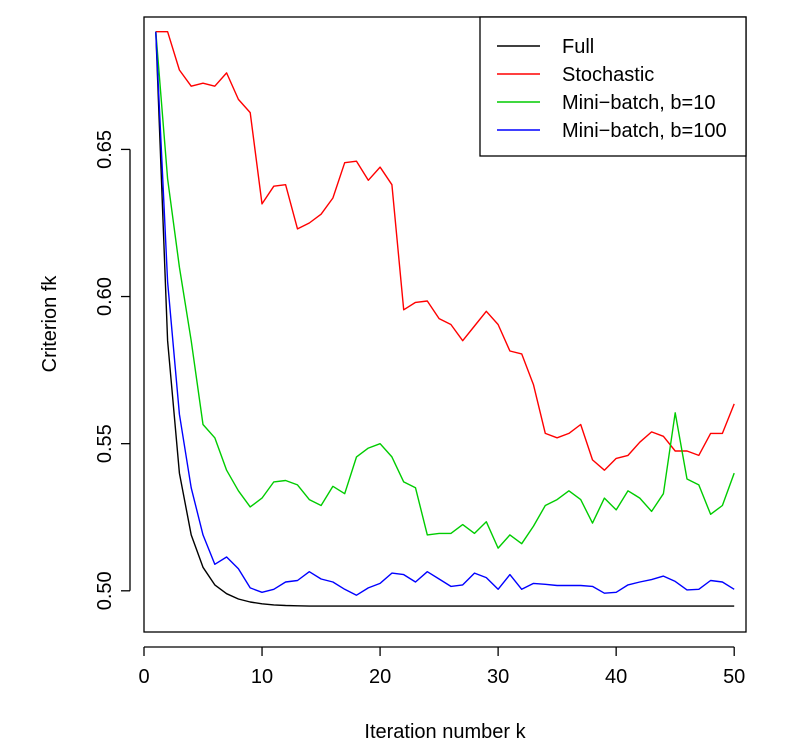 This screenshot has width=792, height=756. What do you see at coordinates (498, 677) in the screenshot?
I see `x-tick-label: 30` at bounding box center [498, 677].